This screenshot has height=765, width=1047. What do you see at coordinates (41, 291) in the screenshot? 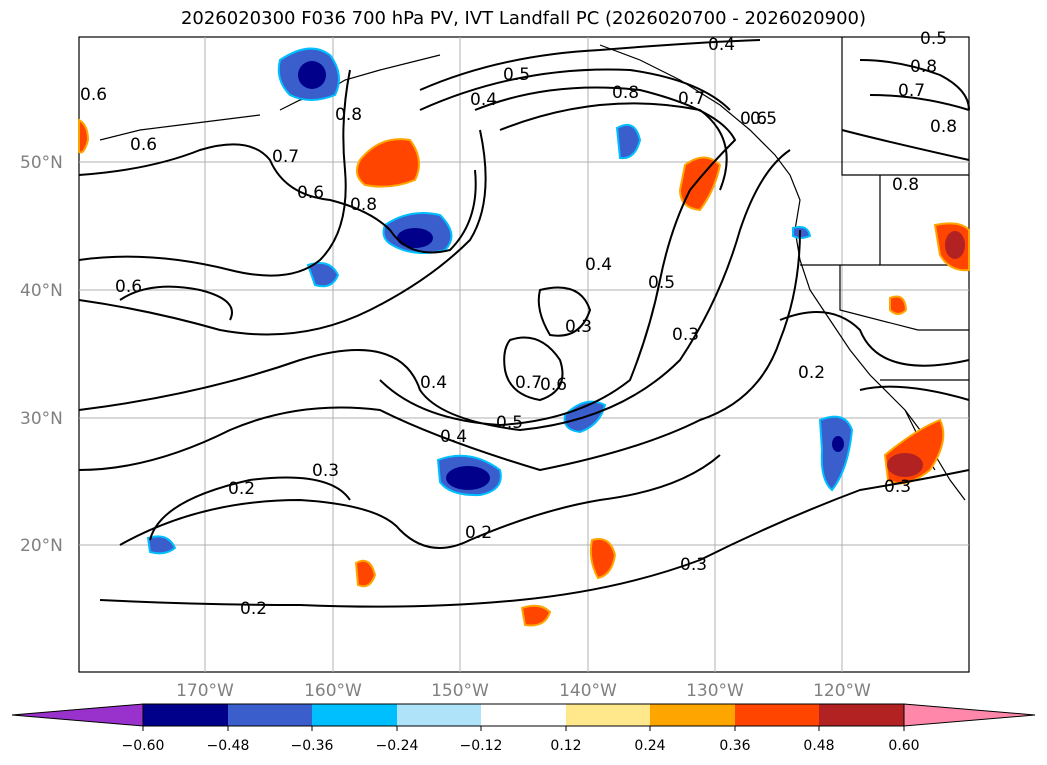
I see `lat-label: 40°N` at bounding box center [41, 291].